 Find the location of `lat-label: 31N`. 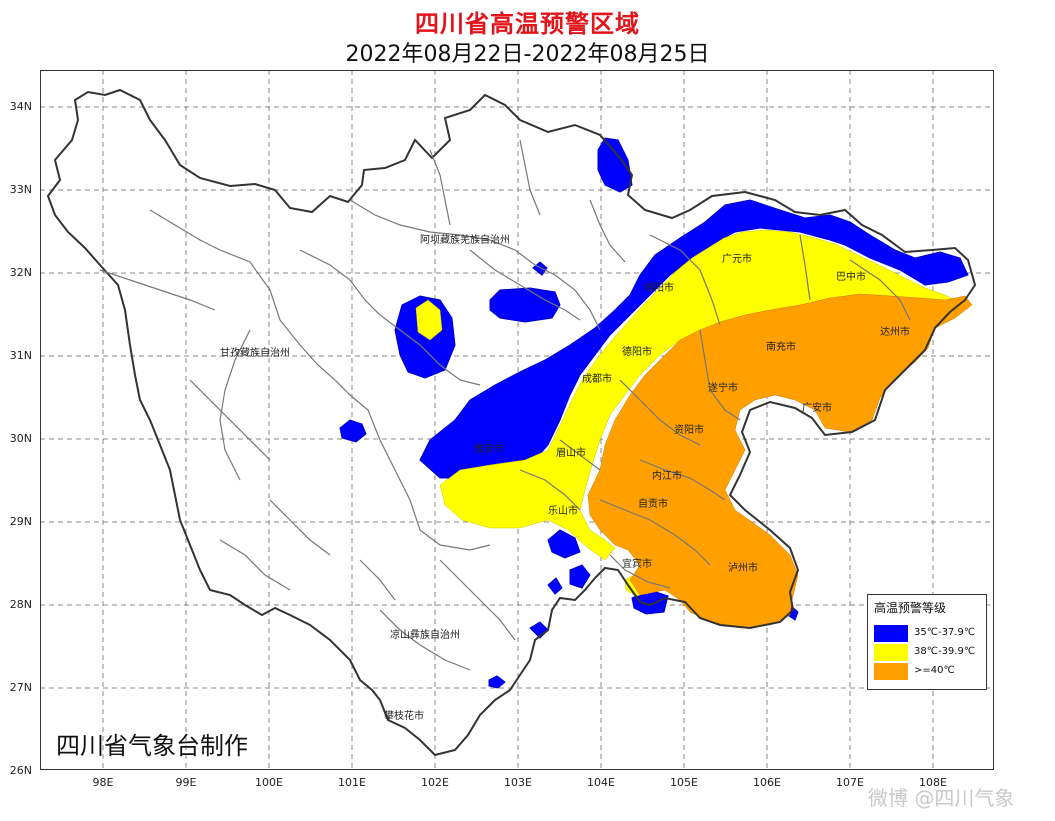

lat-label: 31N is located at coordinates (20, 355).